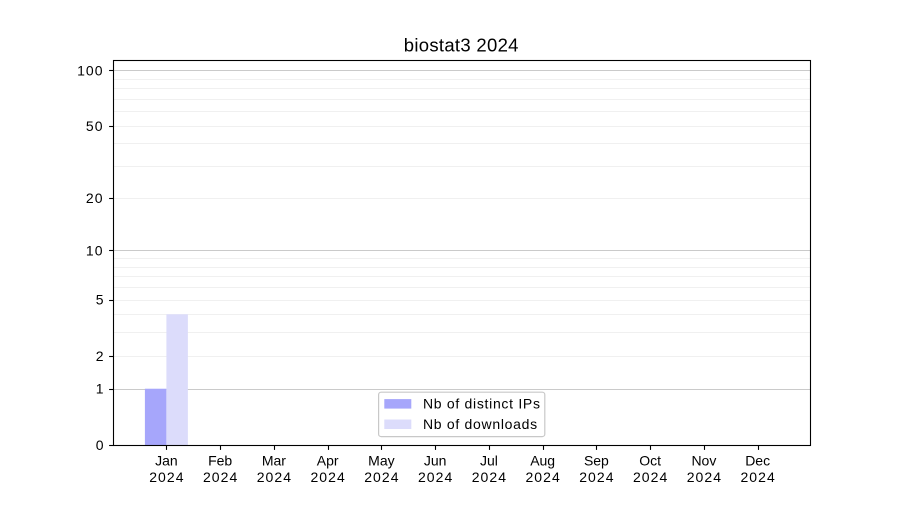  Describe the element at coordinates (480, 424) in the screenshot. I see `svg-text: Nb of downloads` at that location.